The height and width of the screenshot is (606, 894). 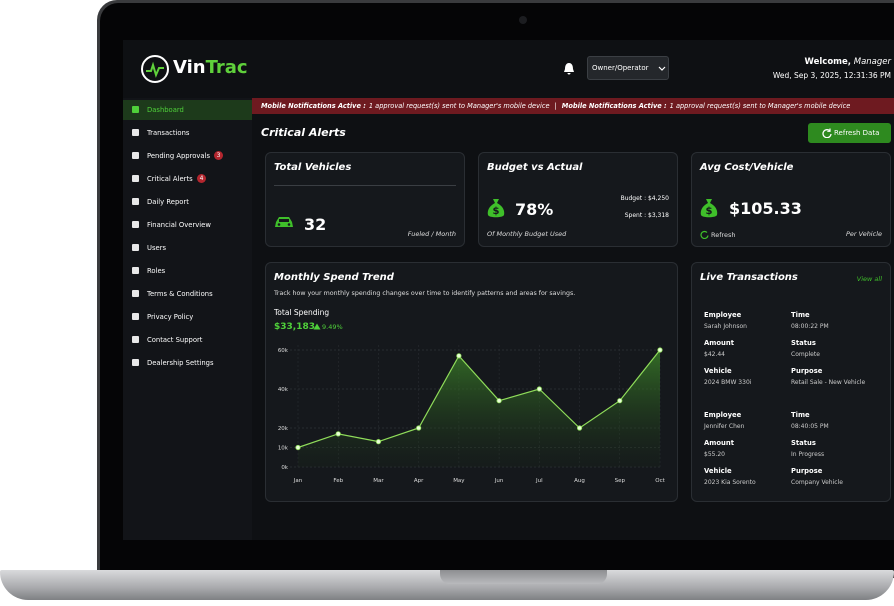 I want to click on nav-label: Financial Overview, so click(x=179, y=225).